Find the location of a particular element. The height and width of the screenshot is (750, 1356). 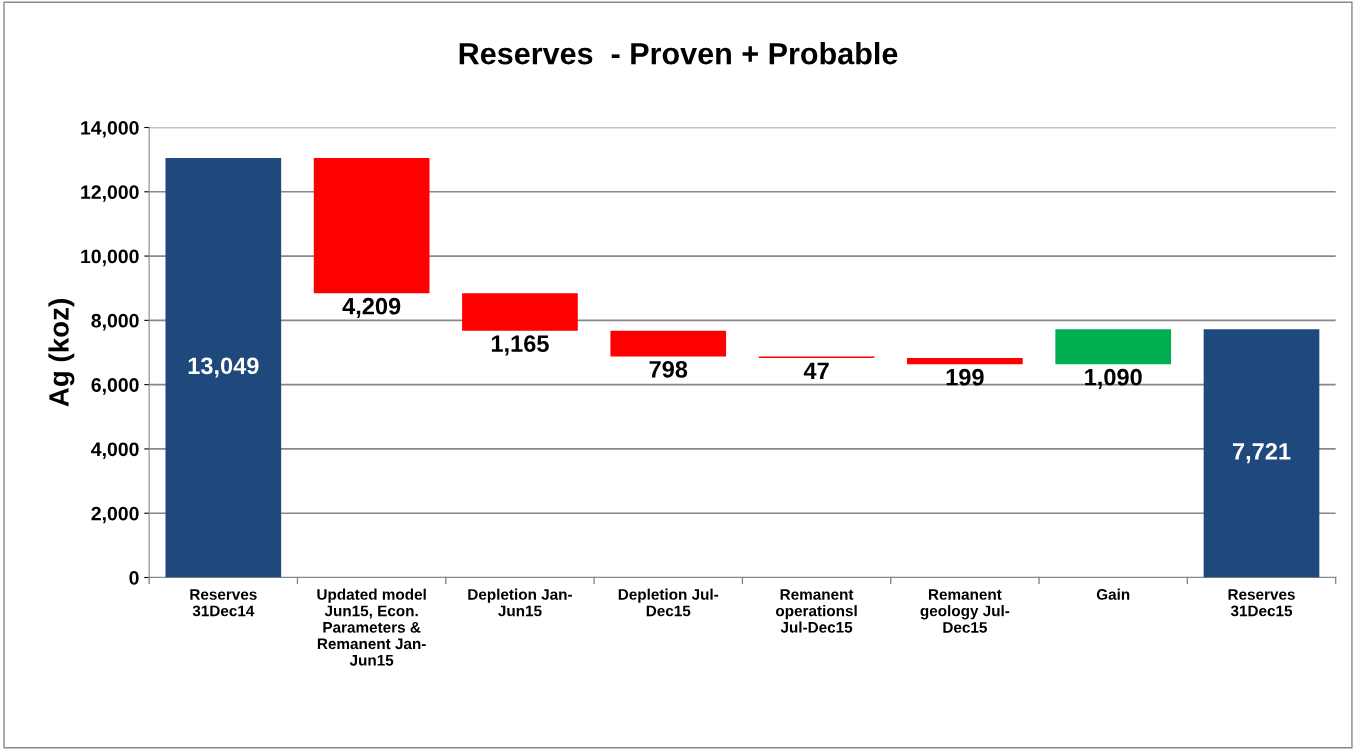

data-label: 7,721 is located at coordinates (1261, 453).